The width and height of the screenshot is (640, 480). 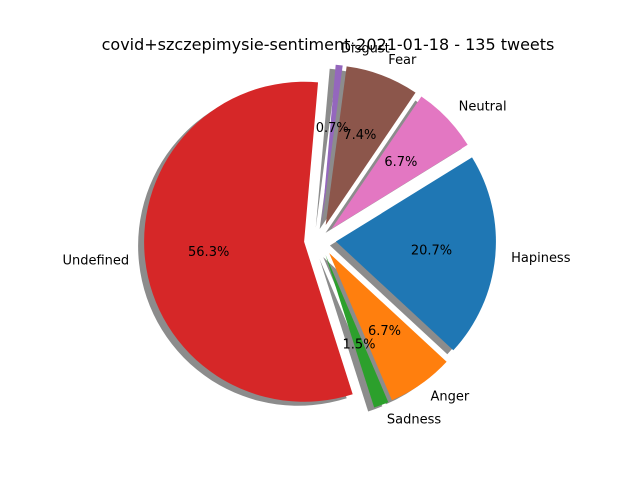 What do you see at coordinates (358, 344) in the screenshot?
I see `slice-percent-sadness: 1.5%` at bounding box center [358, 344].